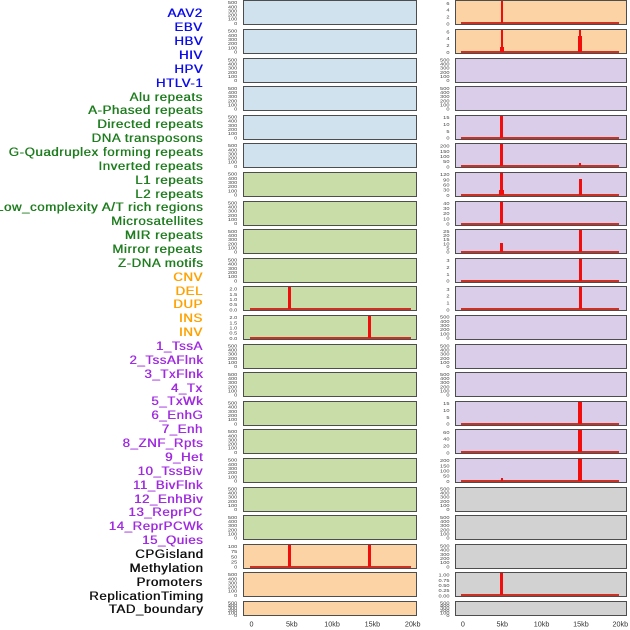  I want to click on svg-text: 1.0, so click(233, 328).